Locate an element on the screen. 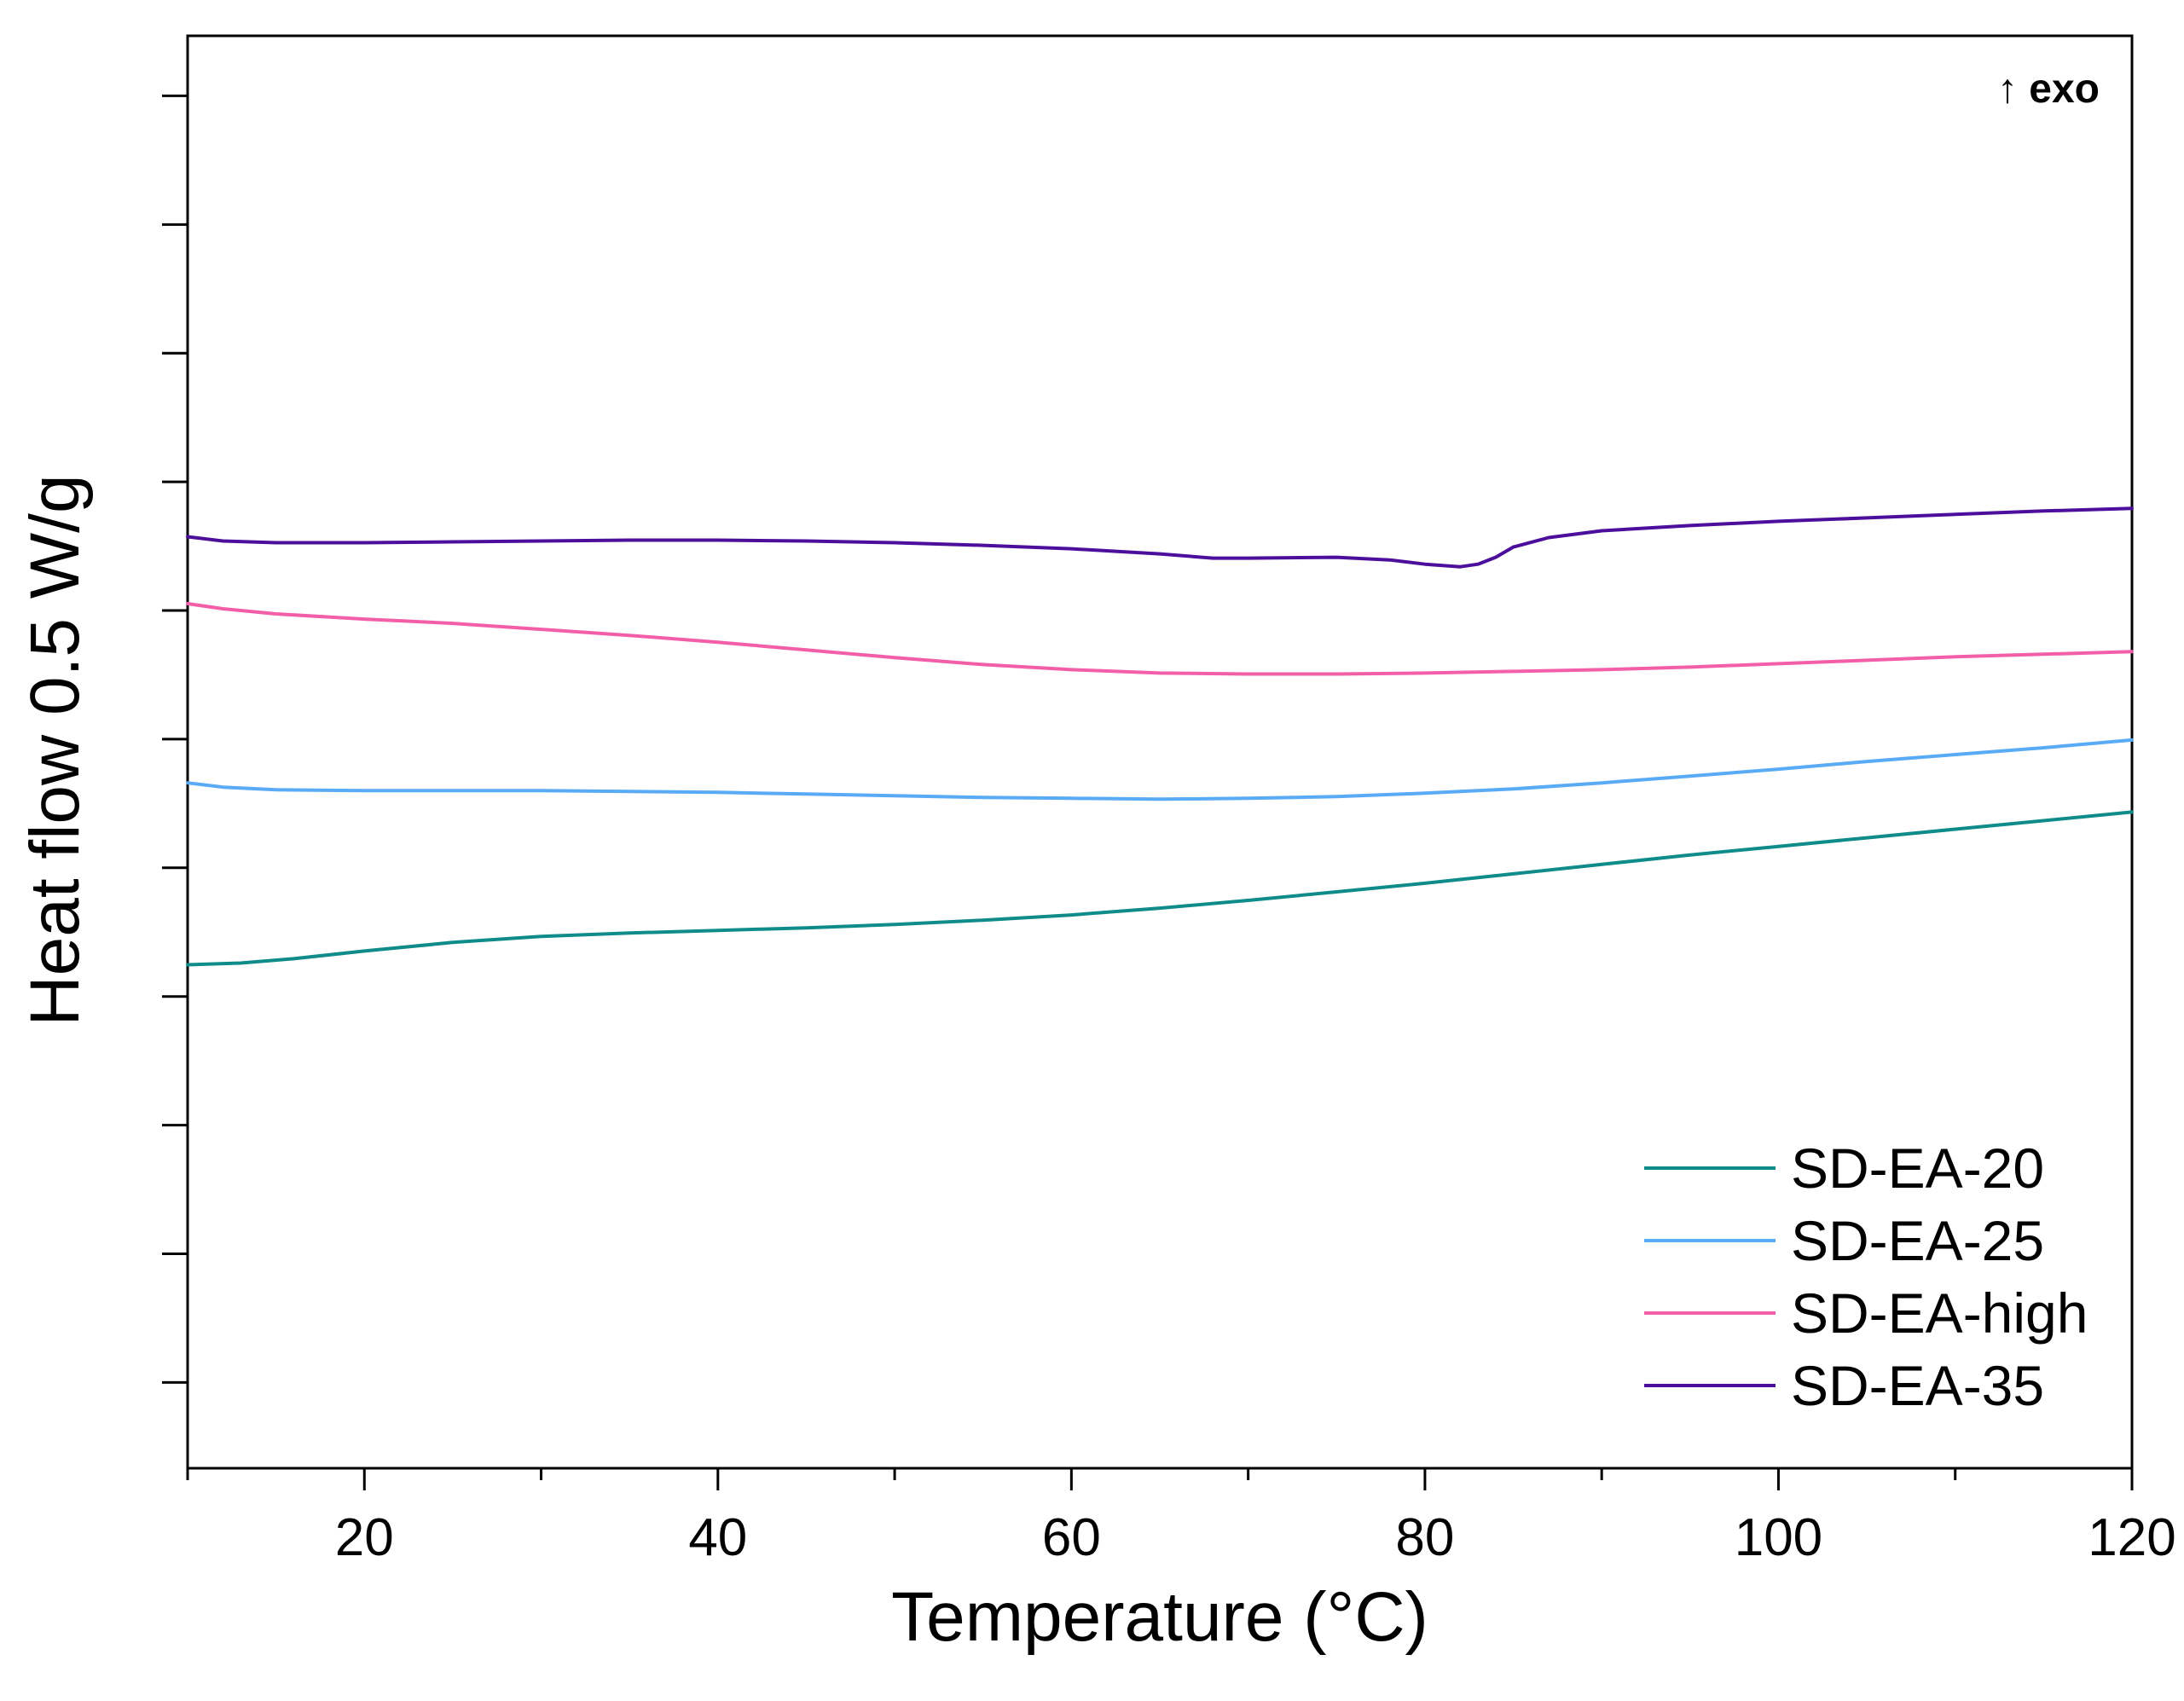  exo-annotation: ↑ exo is located at coordinates (2048, 89).